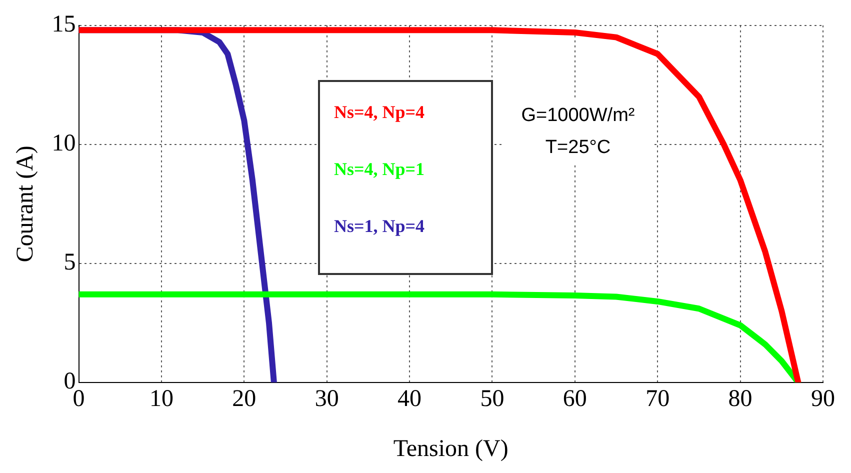  Describe the element at coordinates (326, 399) in the screenshot. I see `x-tick-label: 30` at that location.